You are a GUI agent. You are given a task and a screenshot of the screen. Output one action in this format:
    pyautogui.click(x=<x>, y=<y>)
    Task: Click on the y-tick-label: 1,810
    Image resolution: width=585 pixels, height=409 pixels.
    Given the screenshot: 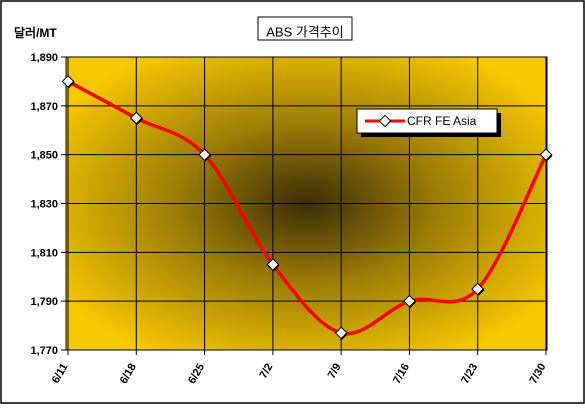 What is the action you would take?
    pyautogui.click(x=44, y=253)
    